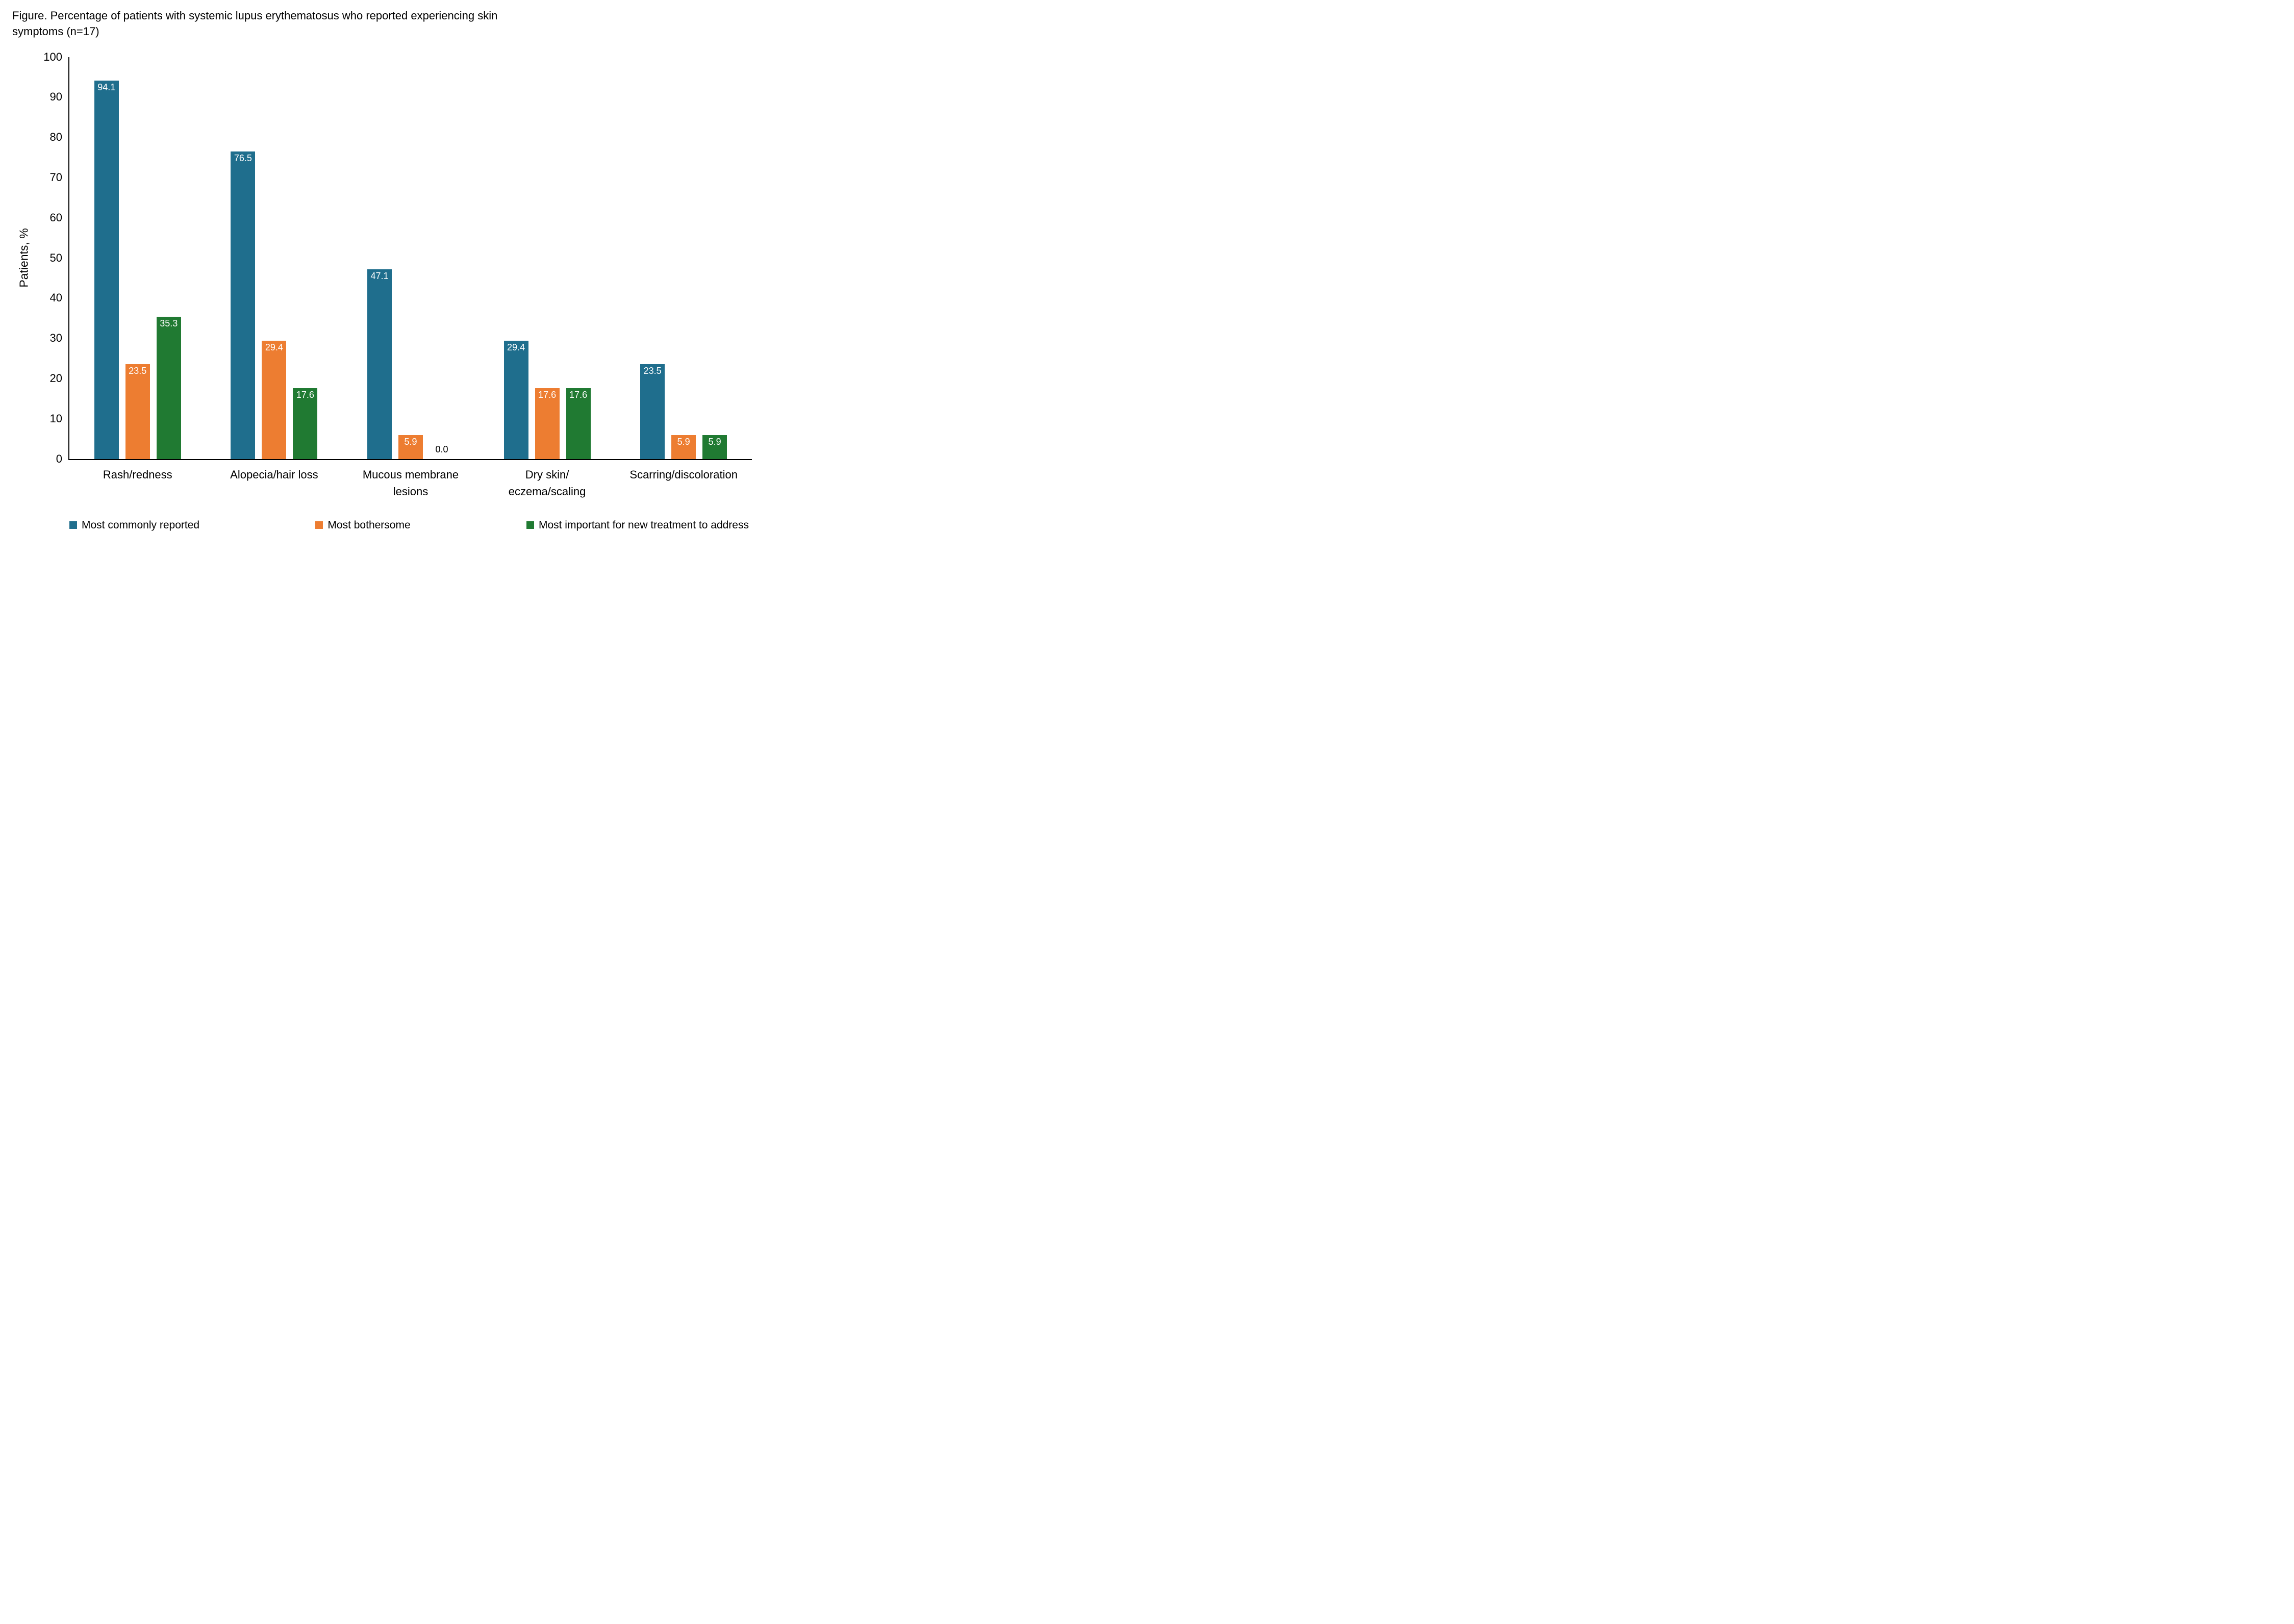 This screenshot has width=2294, height=1624. Describe the element at coordinates (169, 324) in the screenshot. I see `bar-value-label: 35.3` at that location.